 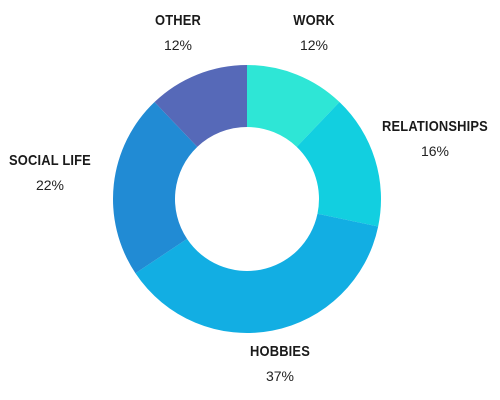 I want to click on label-relationships: RELATIONSHIPS 16%, so click(x=434, y=138).